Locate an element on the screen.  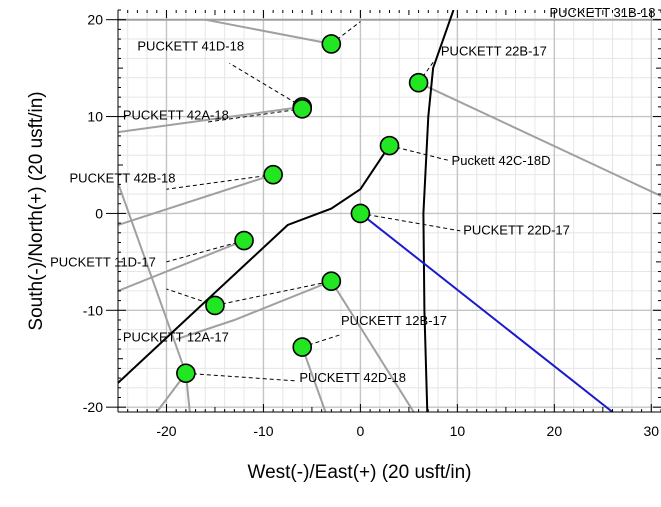
well-label: PUCKETT 22B-17 is located at coordinates (494, 51).